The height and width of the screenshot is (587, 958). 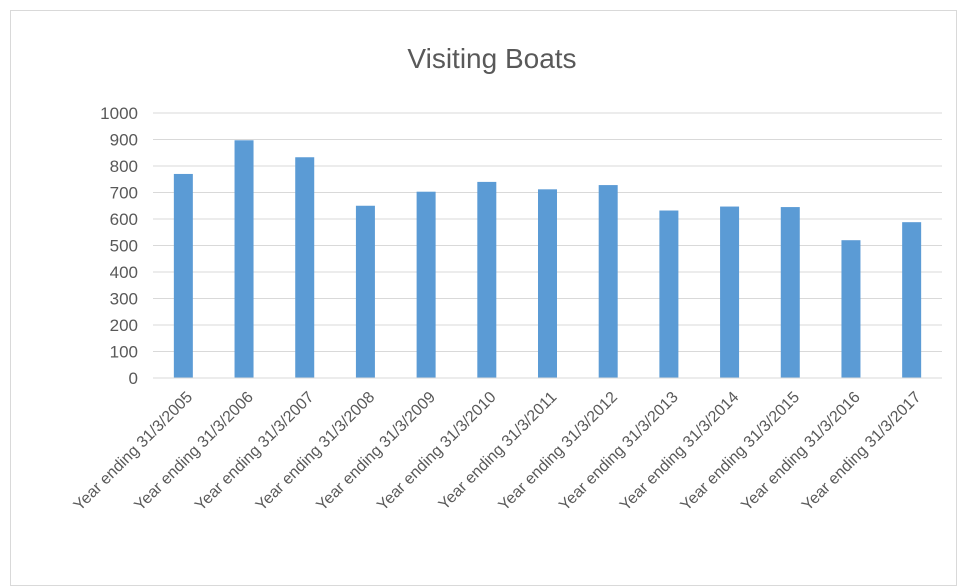 I want to click on y-tick-label: 100, so click(x=124, y=352).